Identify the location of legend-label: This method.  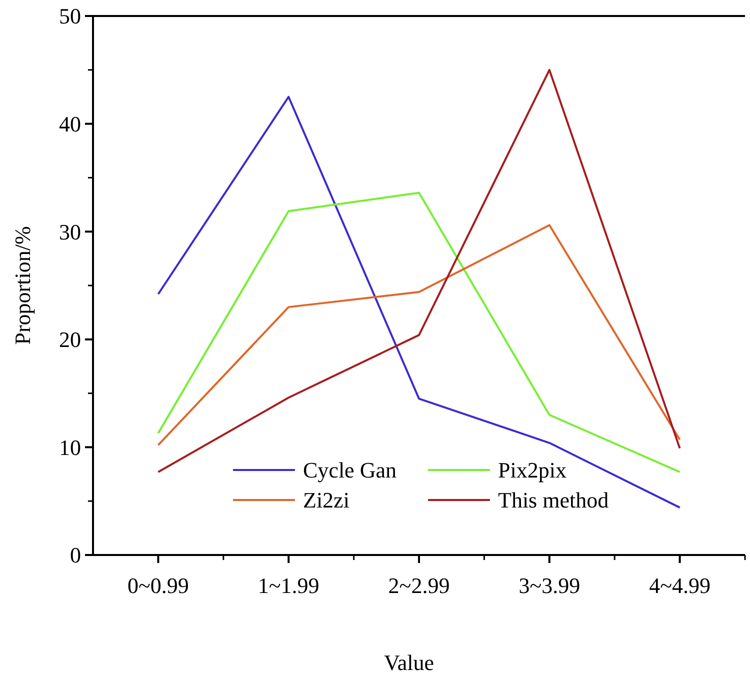
(553, 500).